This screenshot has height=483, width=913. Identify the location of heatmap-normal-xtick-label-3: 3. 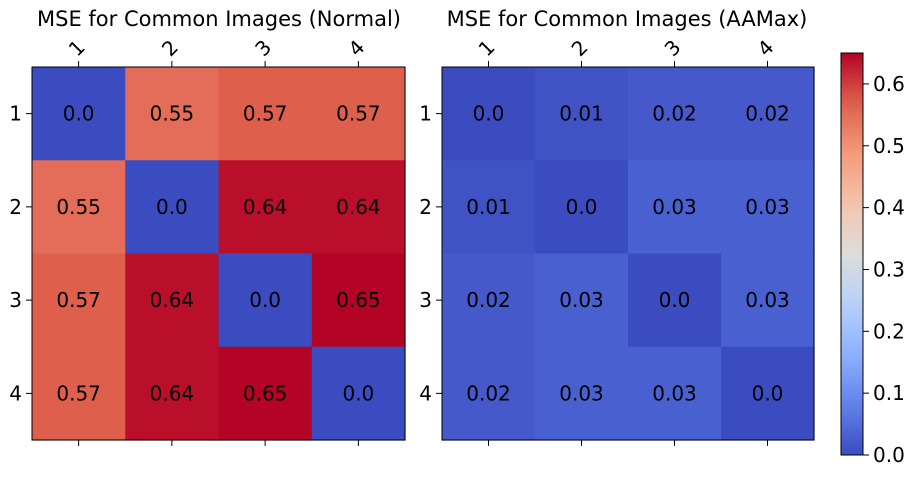
(263, 48).